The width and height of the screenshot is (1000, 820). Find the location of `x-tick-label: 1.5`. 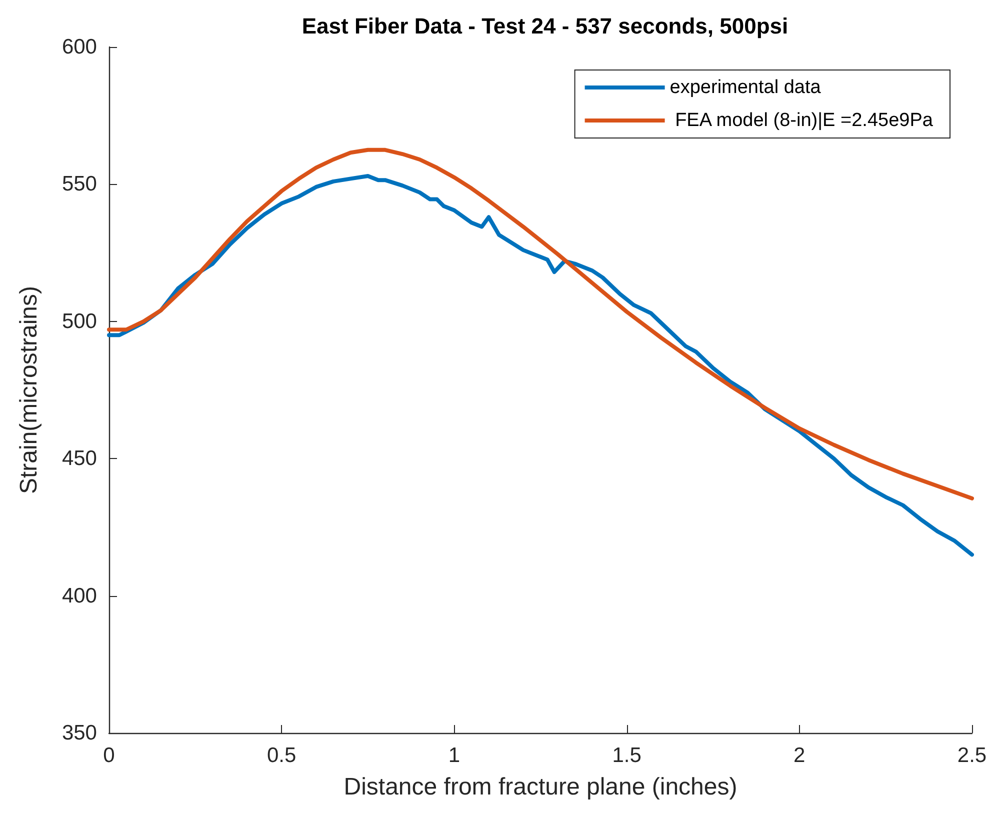

x-tick-label: 1.5 is located at coordinates (627, 755).